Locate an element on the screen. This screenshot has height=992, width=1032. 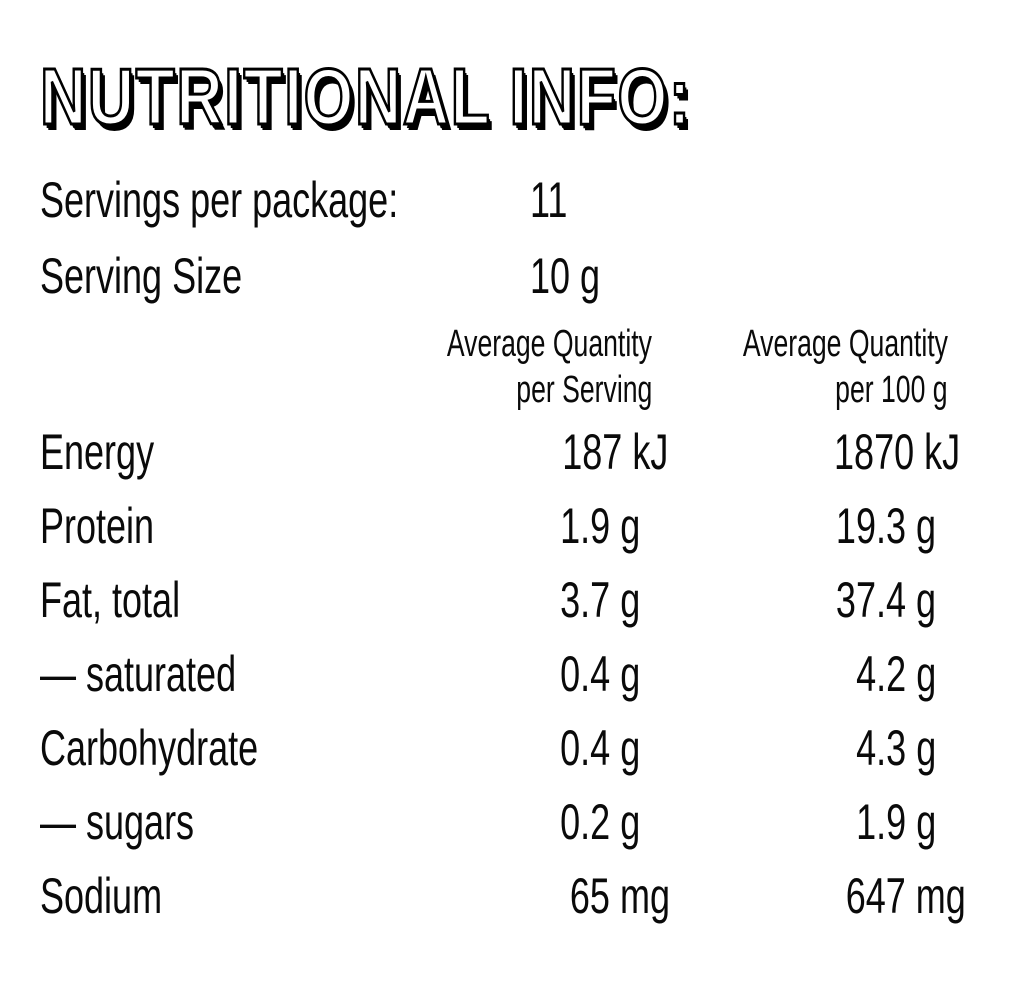
row-label: Carbohydrate is located at coordinates (149, 748).